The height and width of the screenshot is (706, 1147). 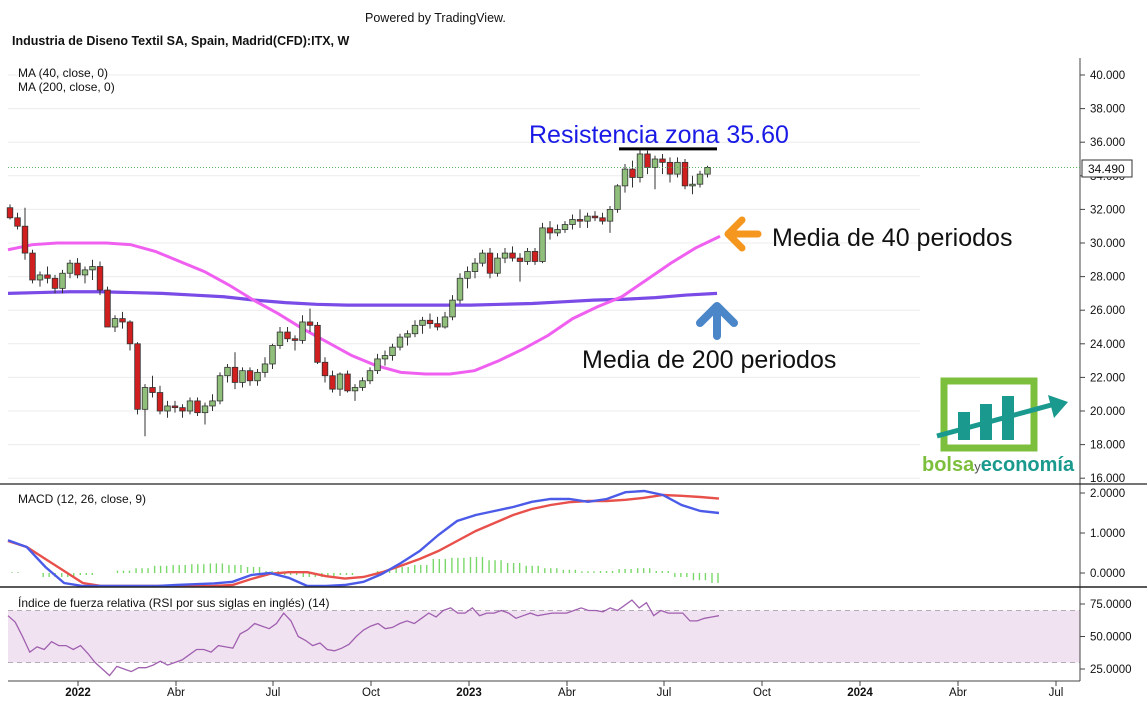 What do you see at coordinates (1111, 605) in the screenshot?
I see `rsi-tick-label: 75.0000` at bounding box center [1111, 605].